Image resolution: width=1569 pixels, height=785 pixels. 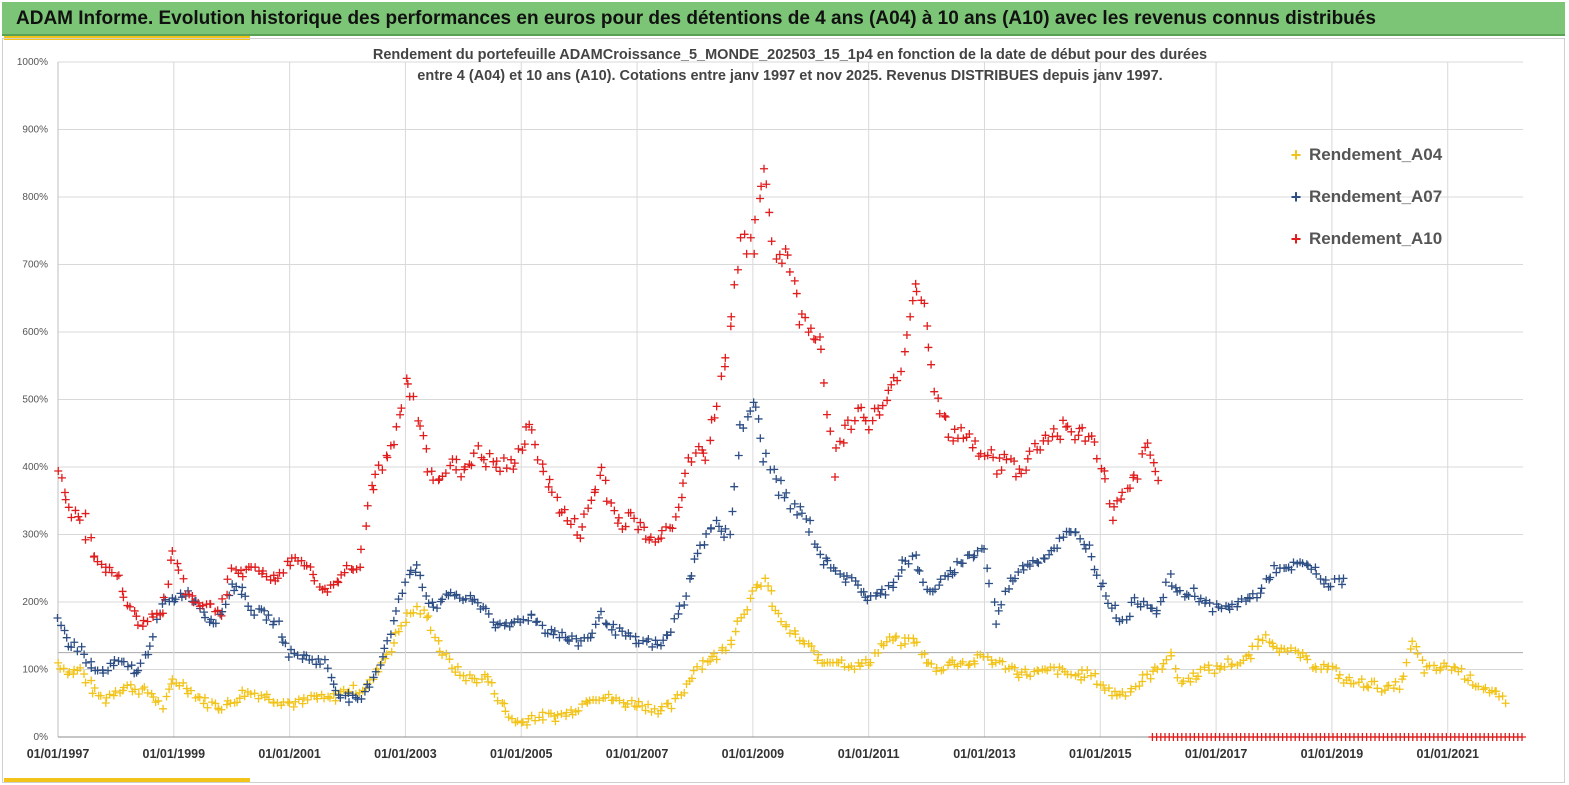 What do you see at coordinates (1296, 238) in the screenshot?
I see `legend-marker-a10: +` at bounding box center [1296, 238].